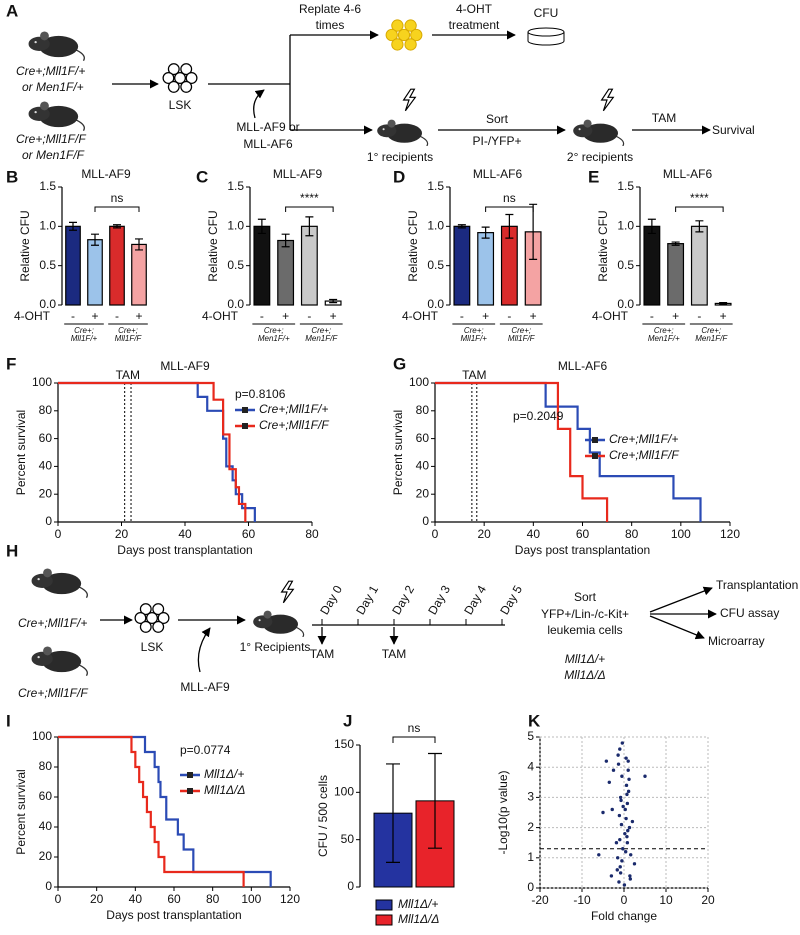  I want to click on y-tick-label: 40, so click(46, 466).